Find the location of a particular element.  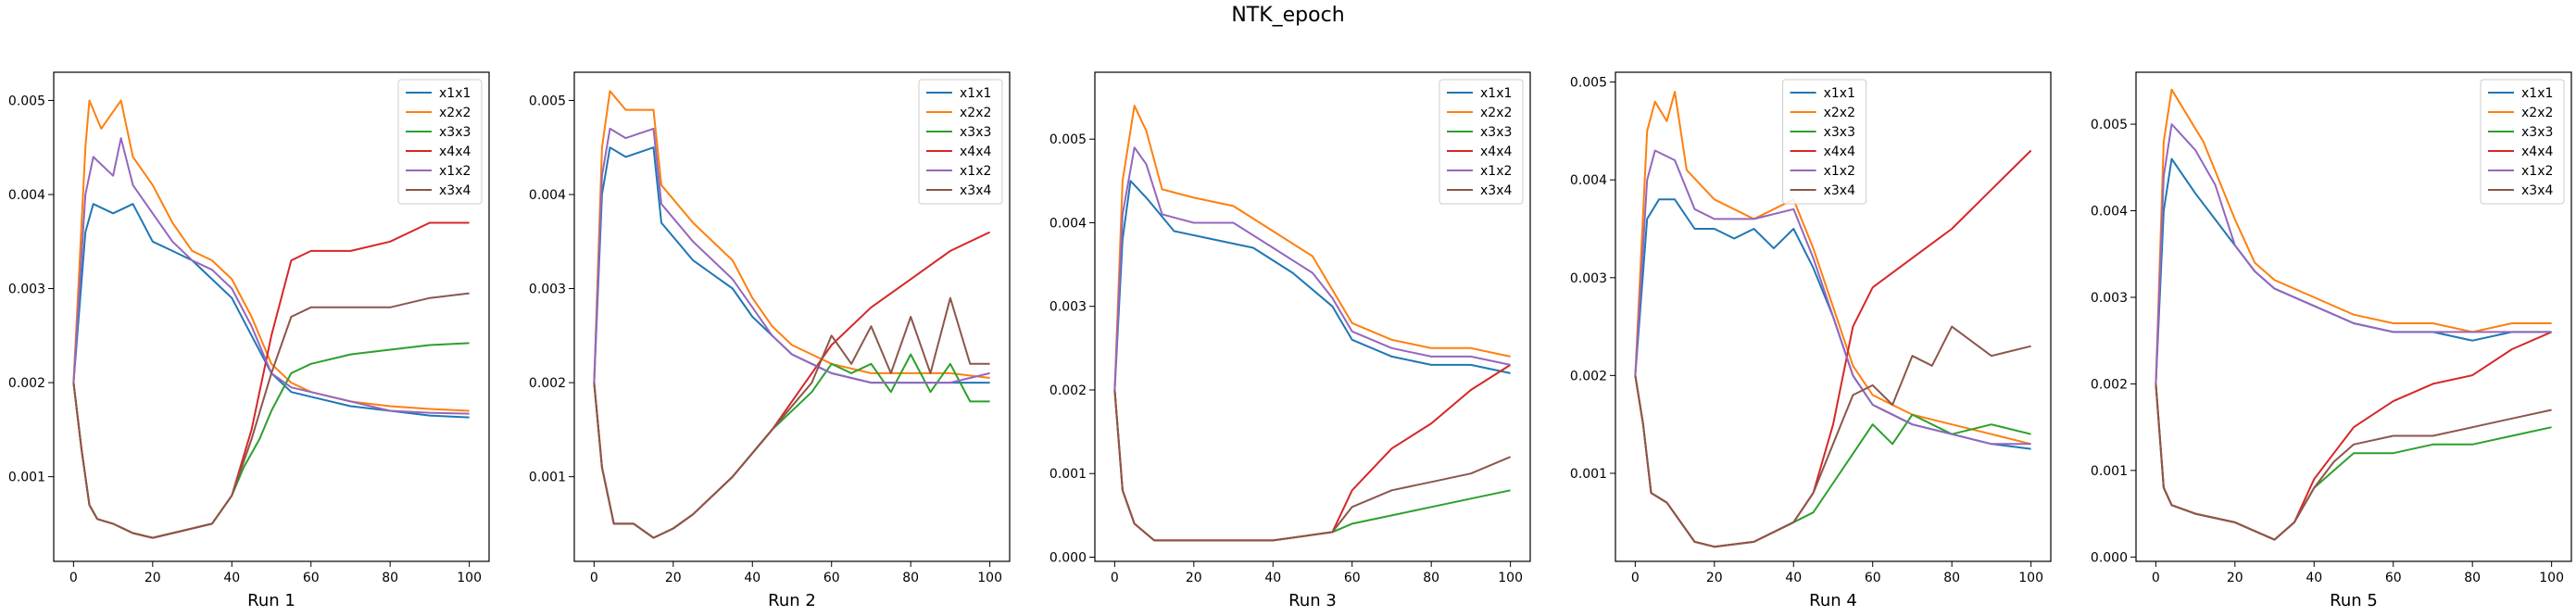

x-axis-label: Run 1 is located at coordinates (271, 600).